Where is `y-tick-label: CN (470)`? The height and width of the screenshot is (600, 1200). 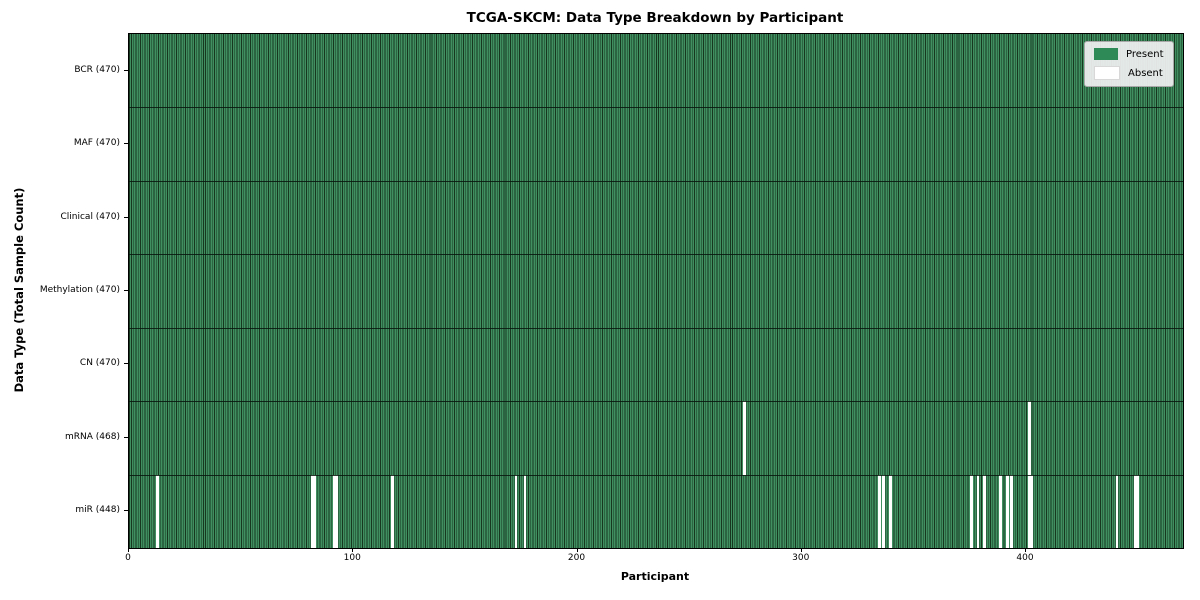
y-tick-label: CN (470) is located at coordinates (99, 363).